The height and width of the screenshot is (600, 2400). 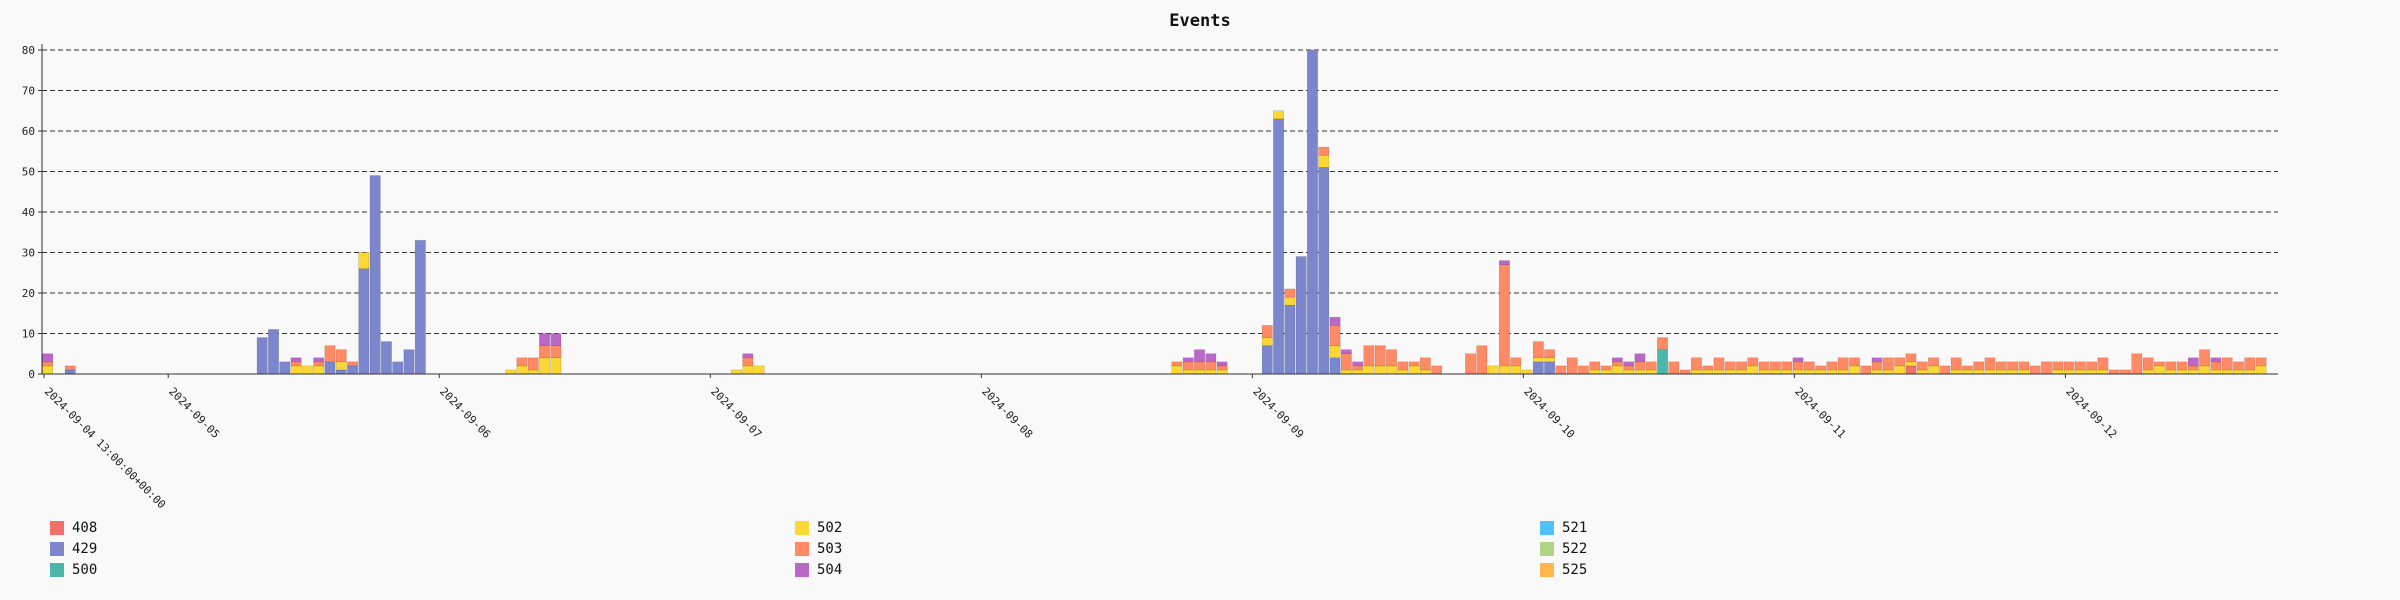 I want to click on x-tick-label: 2024-09-11, so click(x=1820, y=413).